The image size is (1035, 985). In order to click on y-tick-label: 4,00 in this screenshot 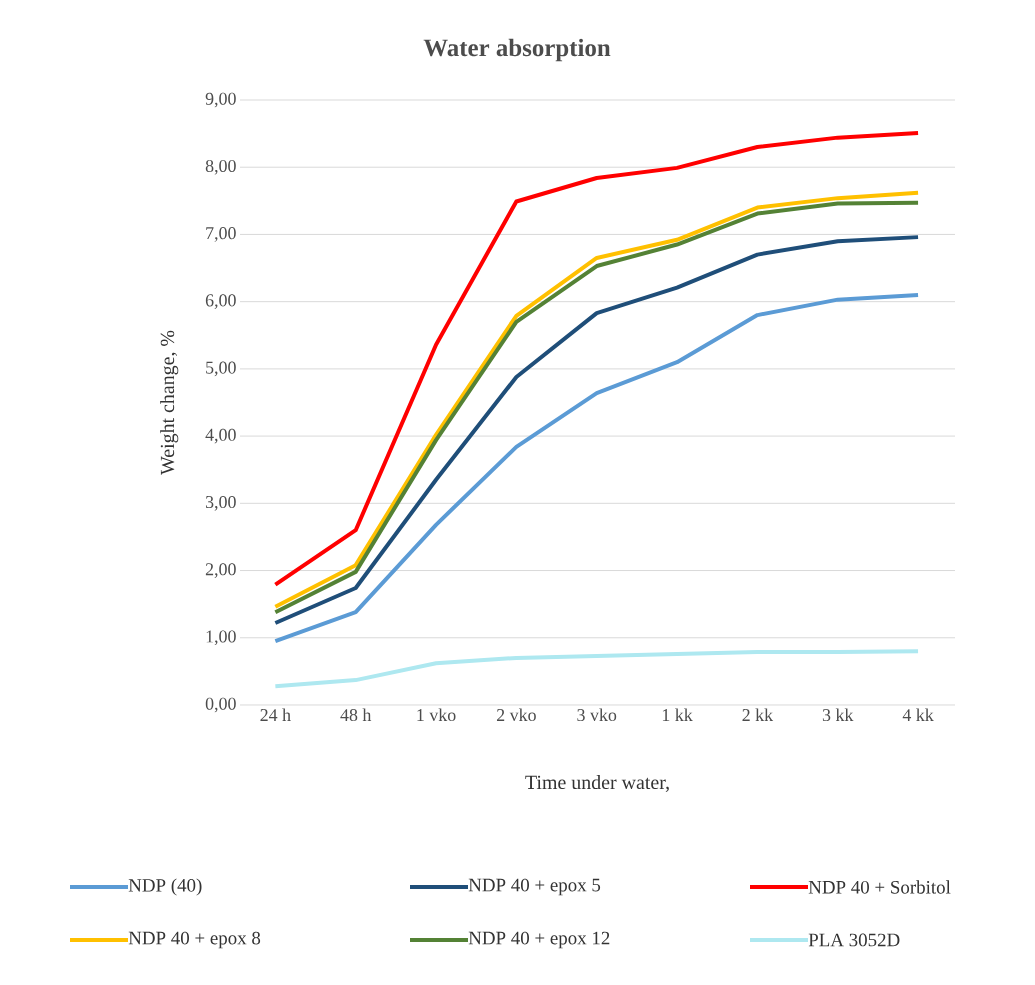, I will do `click(220, 436)`.